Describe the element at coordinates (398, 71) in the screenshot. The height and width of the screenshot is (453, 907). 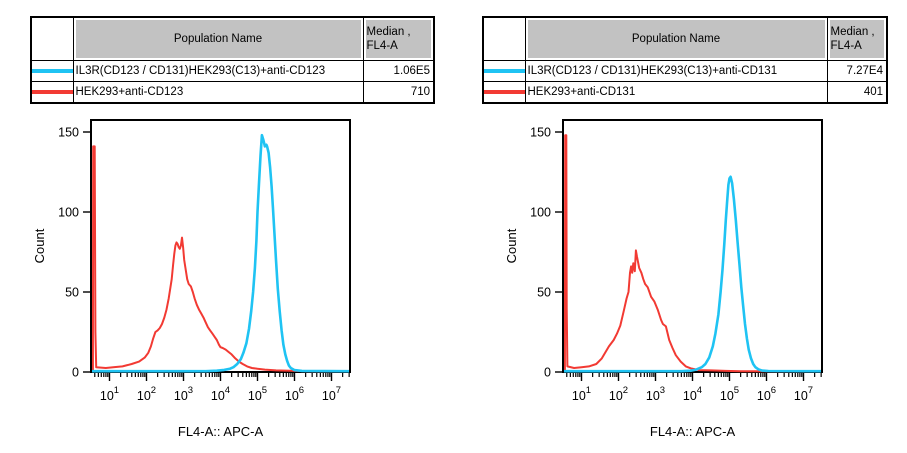
I see `median-value-cell: 1.06E5` at that location.